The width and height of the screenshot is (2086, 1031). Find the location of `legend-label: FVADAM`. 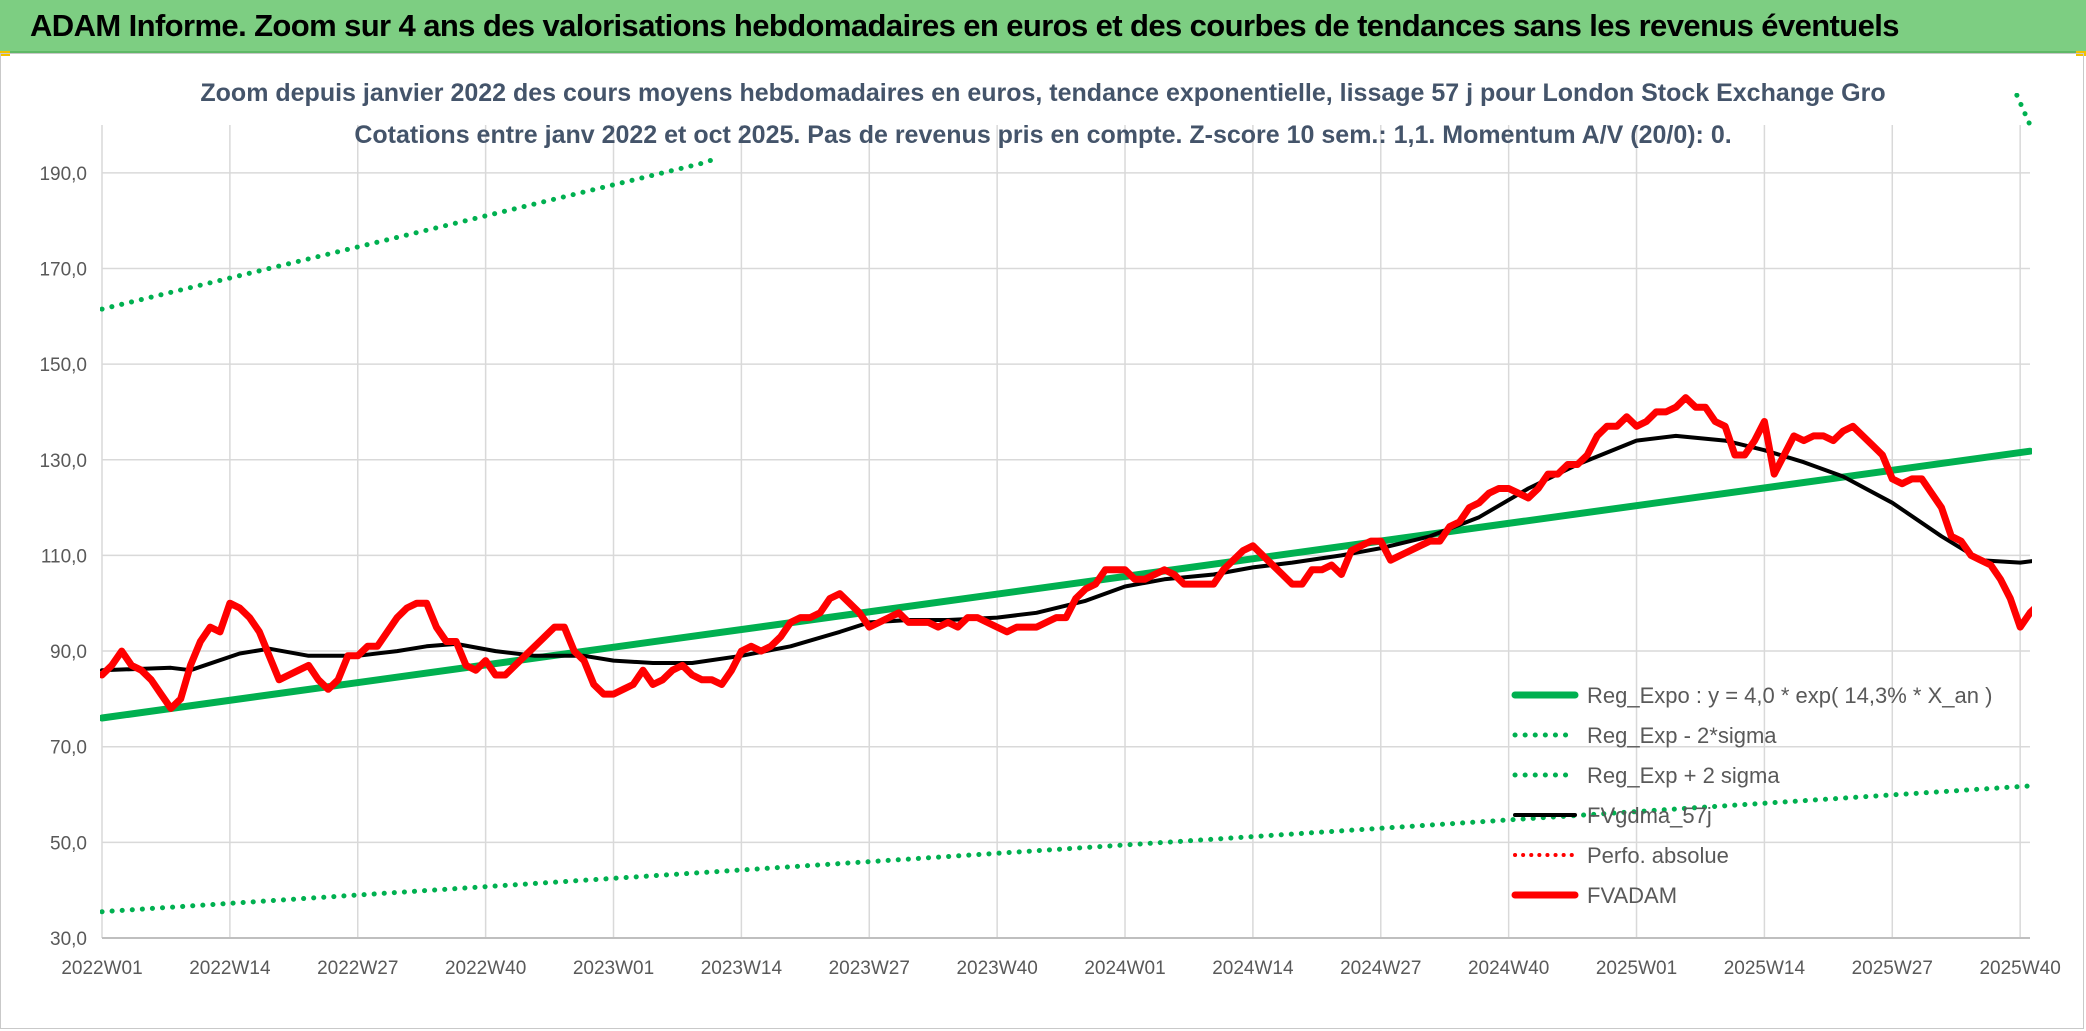

legend-label: FVADAM is located at coordinates (1632, 895).